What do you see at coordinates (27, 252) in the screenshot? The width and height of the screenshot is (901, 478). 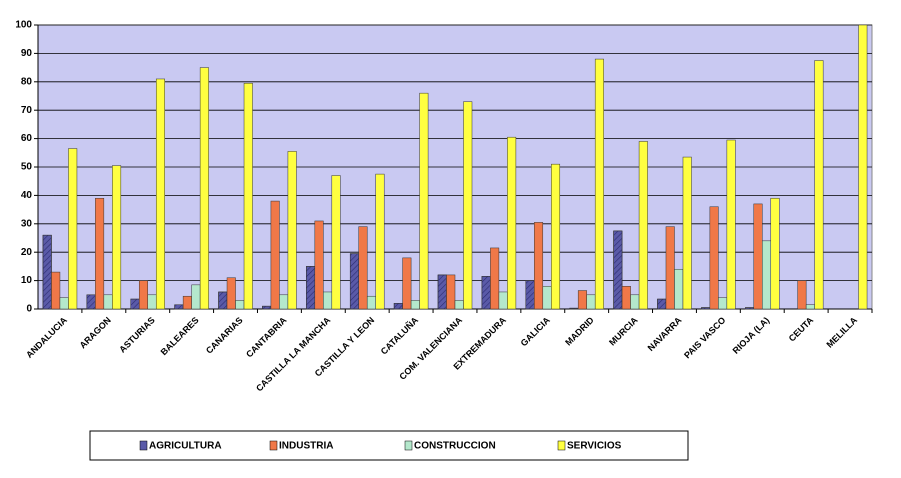 I see `y-tick-label: 20` at bounding box center [27, 252].